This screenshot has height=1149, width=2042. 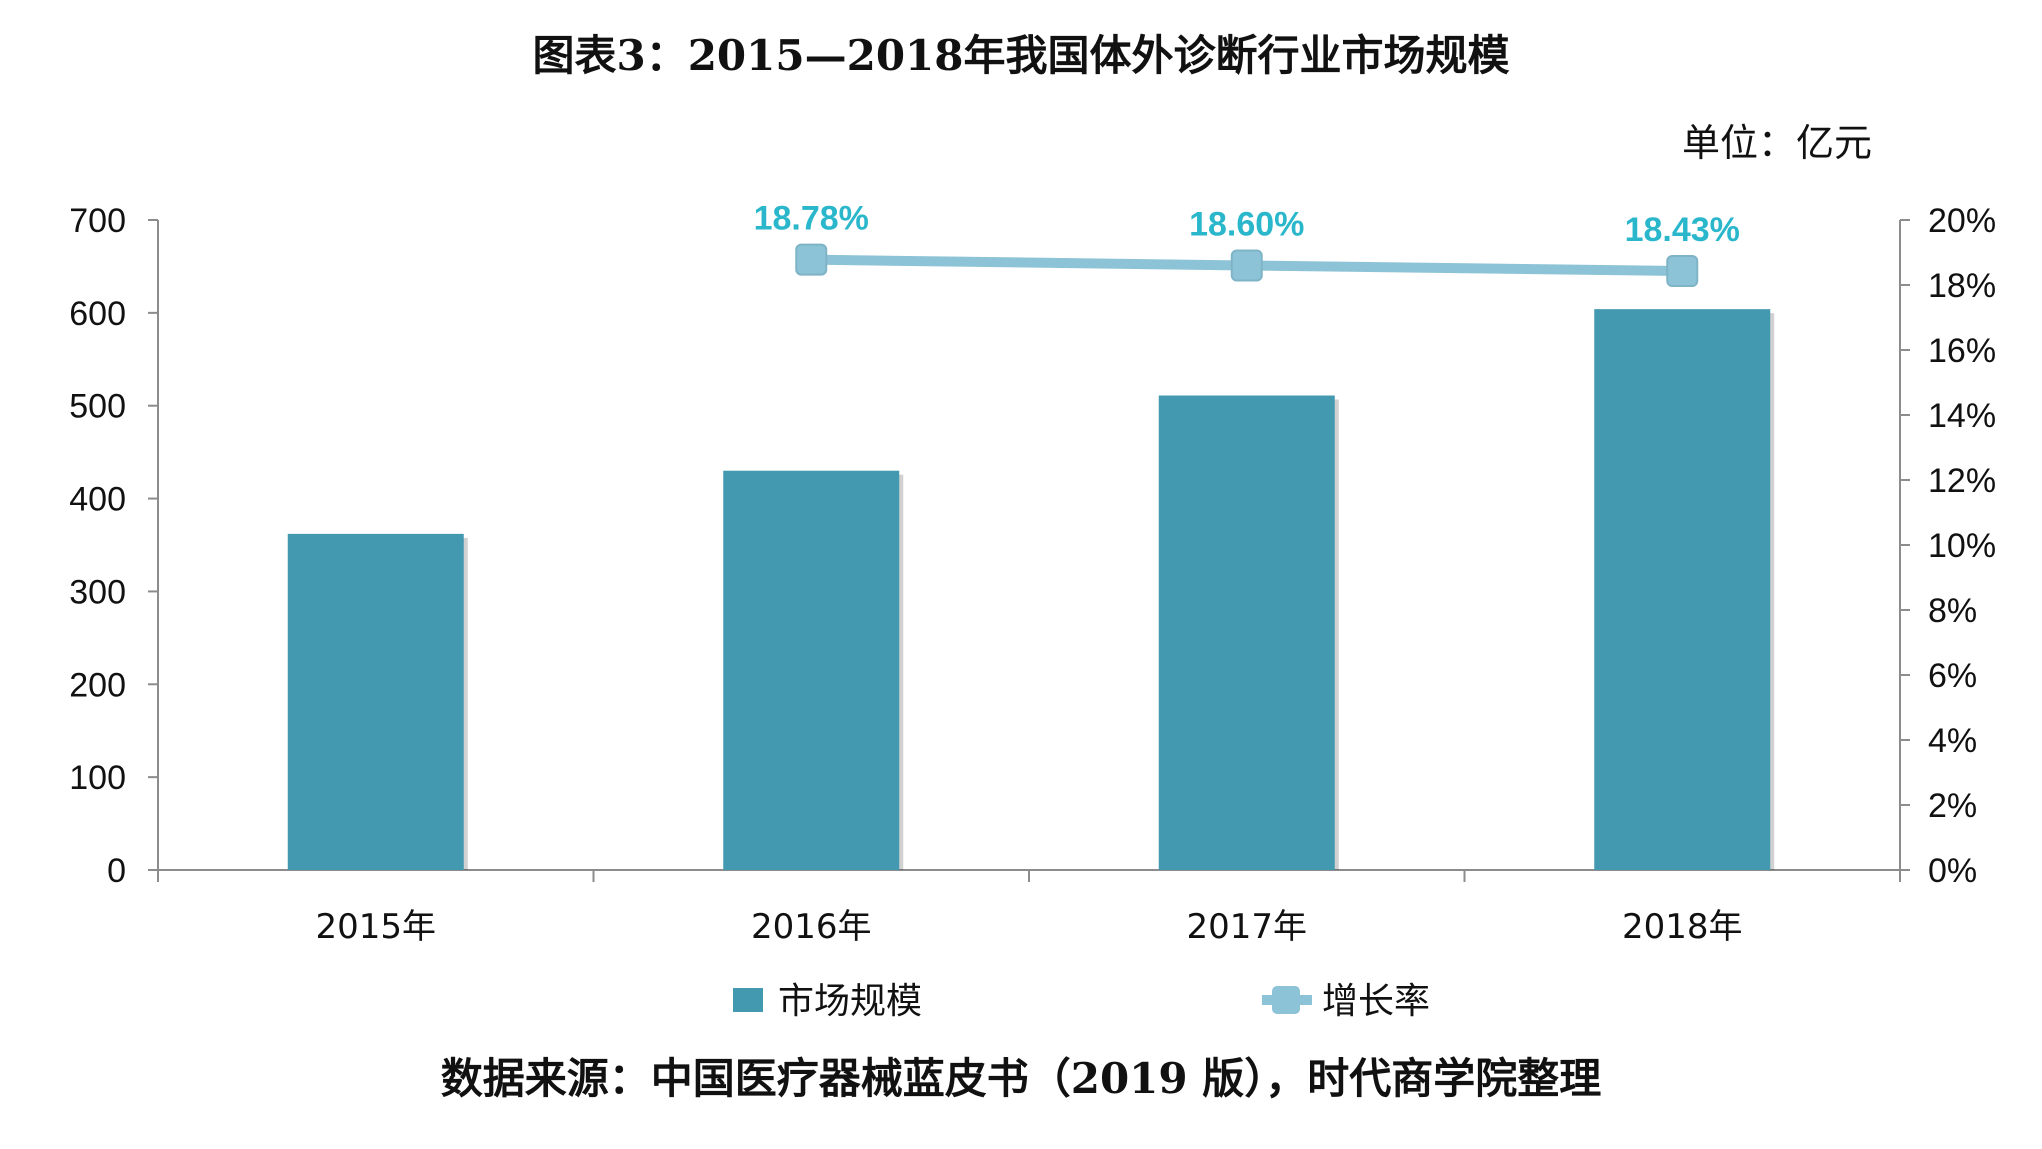 I want to click on legend-swatch-marker, so click(x=1286, y=1000).